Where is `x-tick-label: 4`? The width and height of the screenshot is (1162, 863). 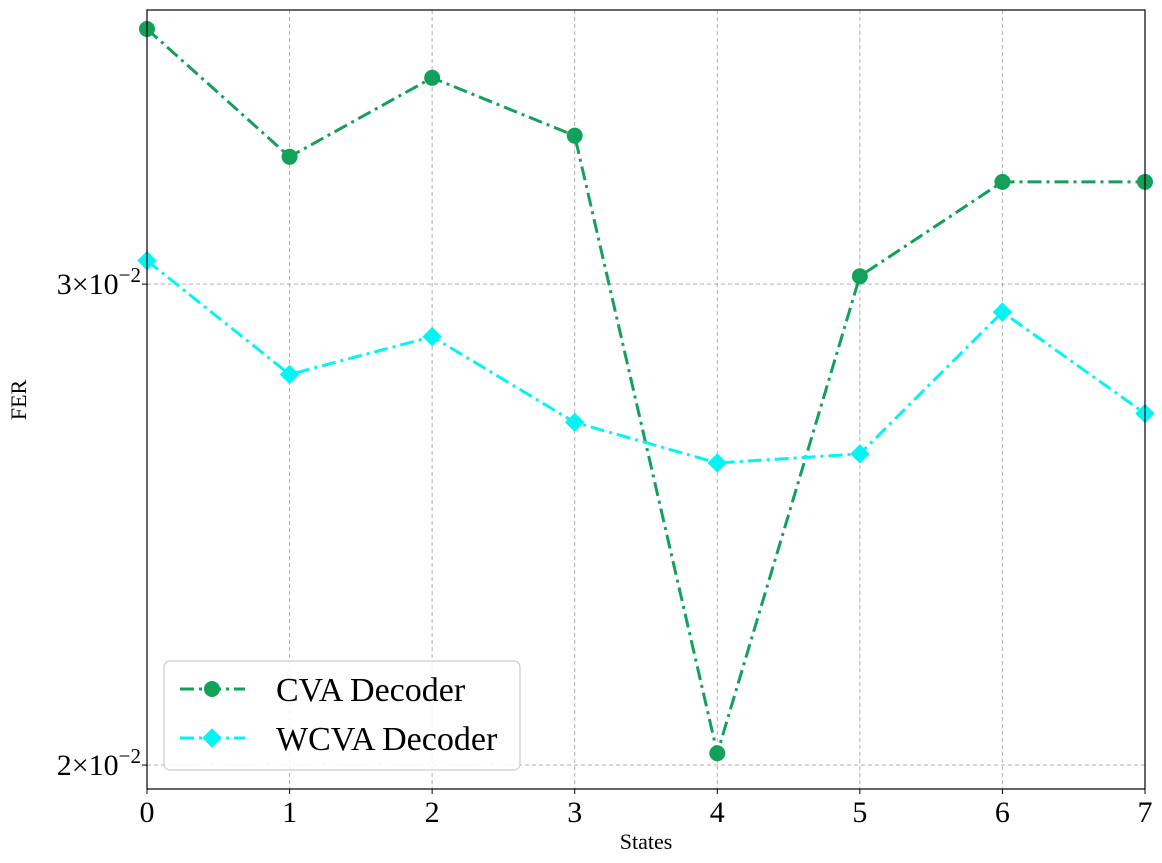 x-tick-label: 4 is located at coordinates (717, 812).